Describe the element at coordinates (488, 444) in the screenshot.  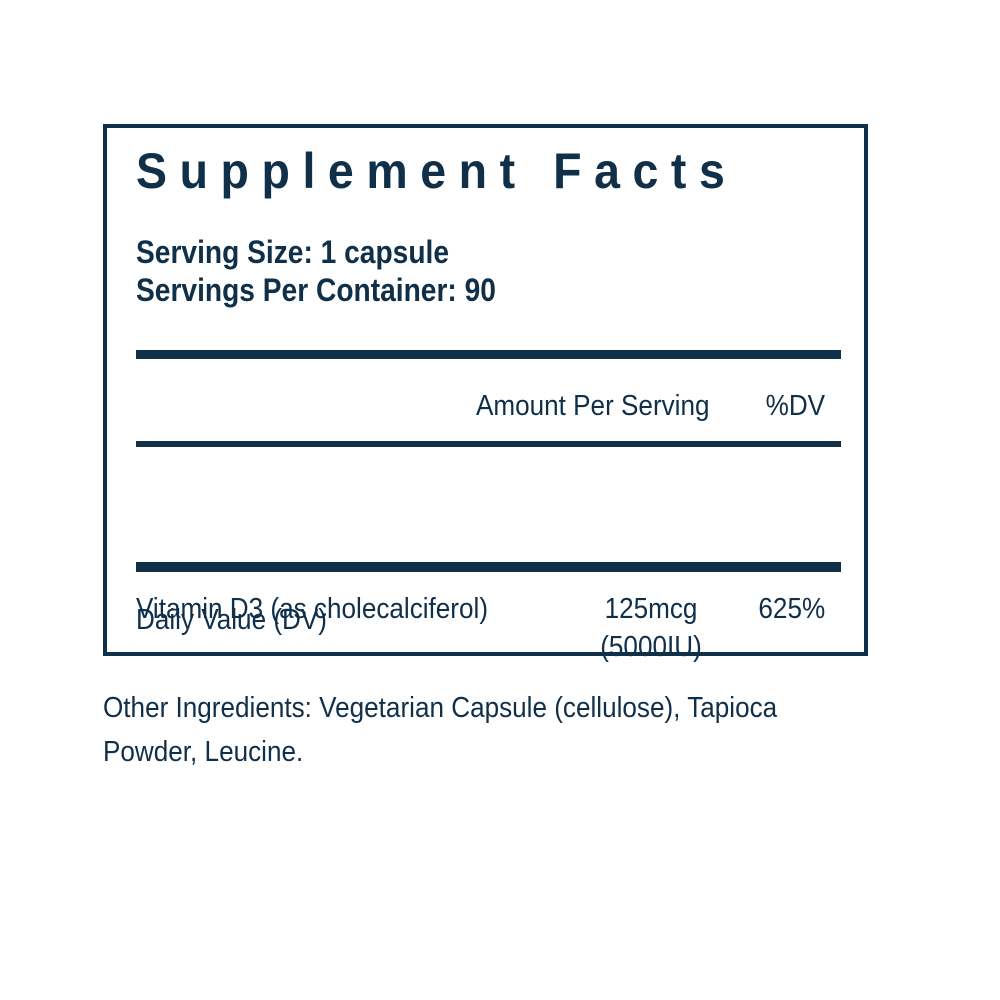
I see `divider-under-headers` at that location.